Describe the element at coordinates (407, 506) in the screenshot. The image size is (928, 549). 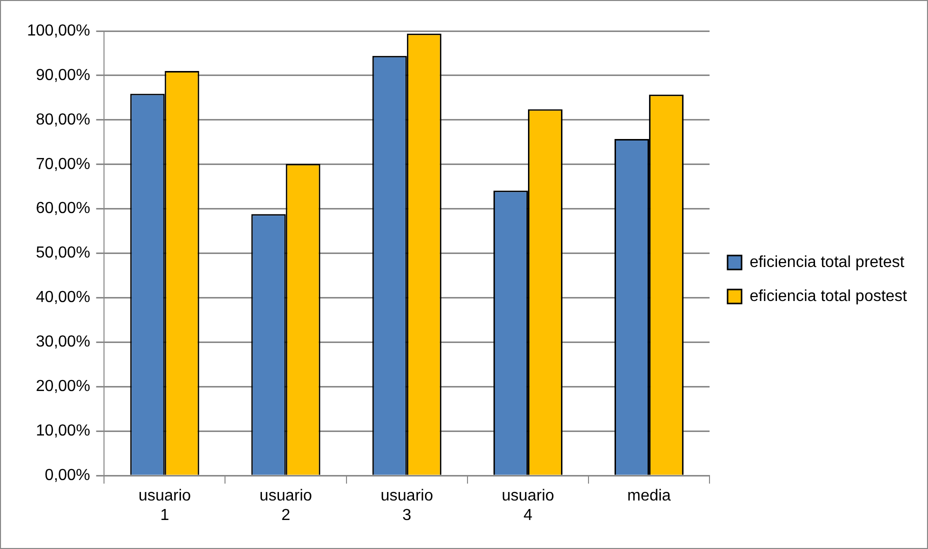
I see `x-tick-label: usuario 3` at that location.